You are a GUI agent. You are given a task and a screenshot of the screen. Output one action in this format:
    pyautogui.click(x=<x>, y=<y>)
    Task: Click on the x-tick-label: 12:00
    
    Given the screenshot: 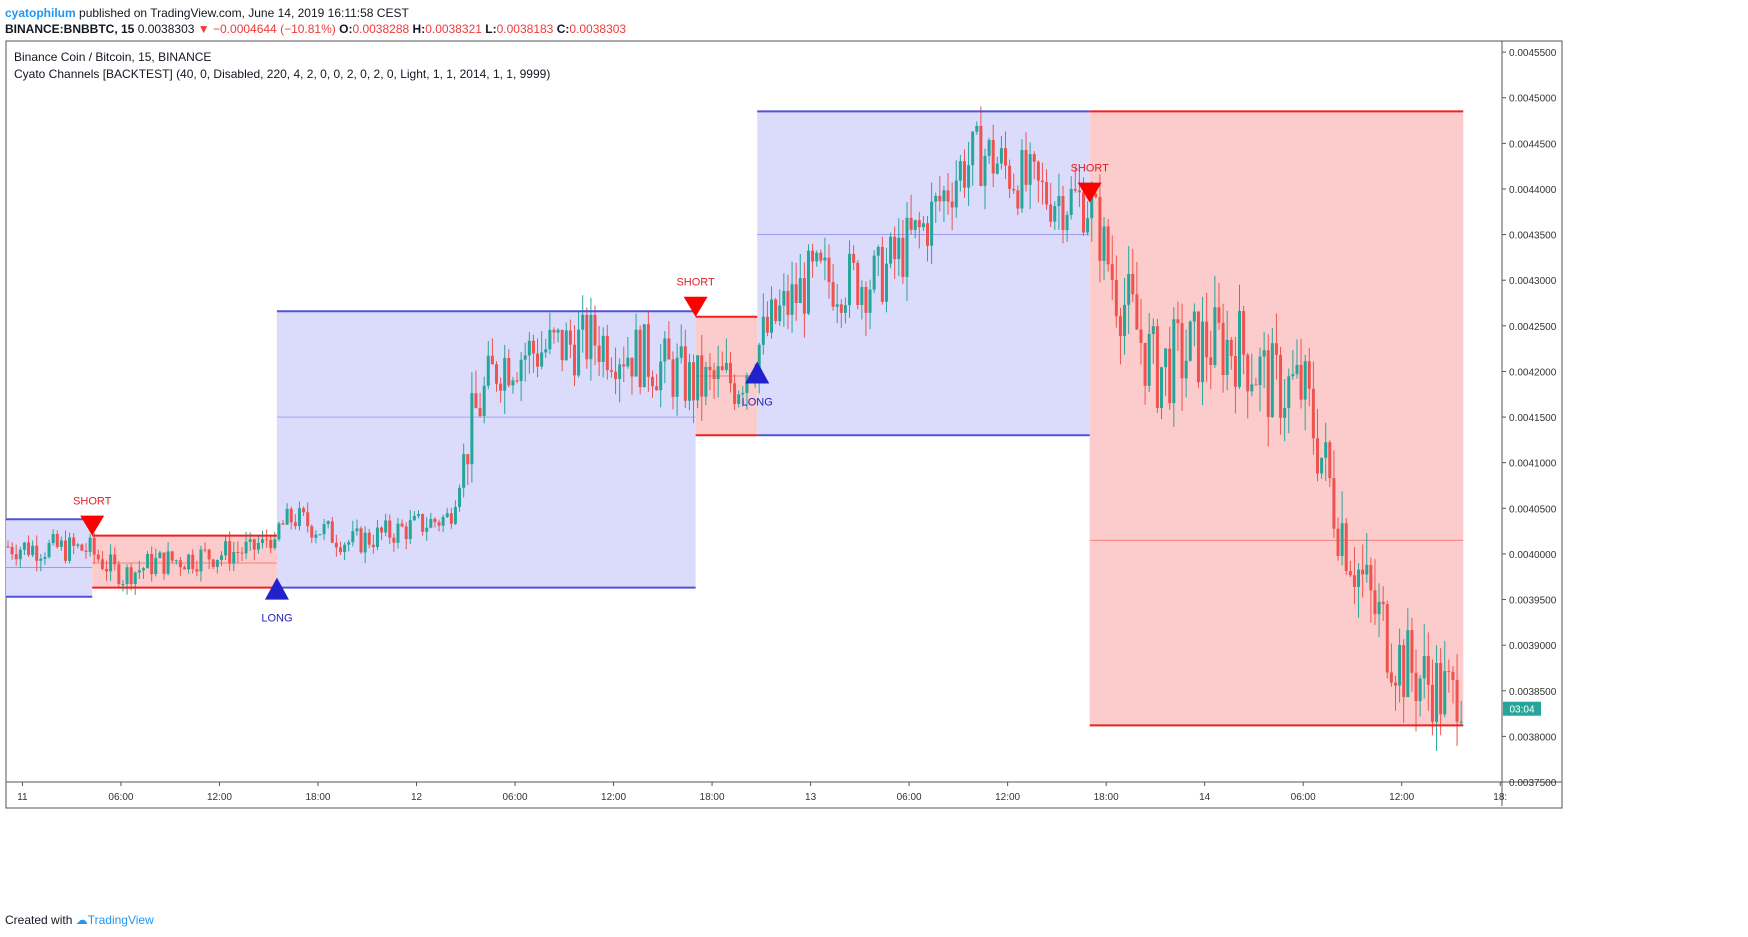 What is the action you would take?
    pyautogui.click(x=1401, y=797)
    